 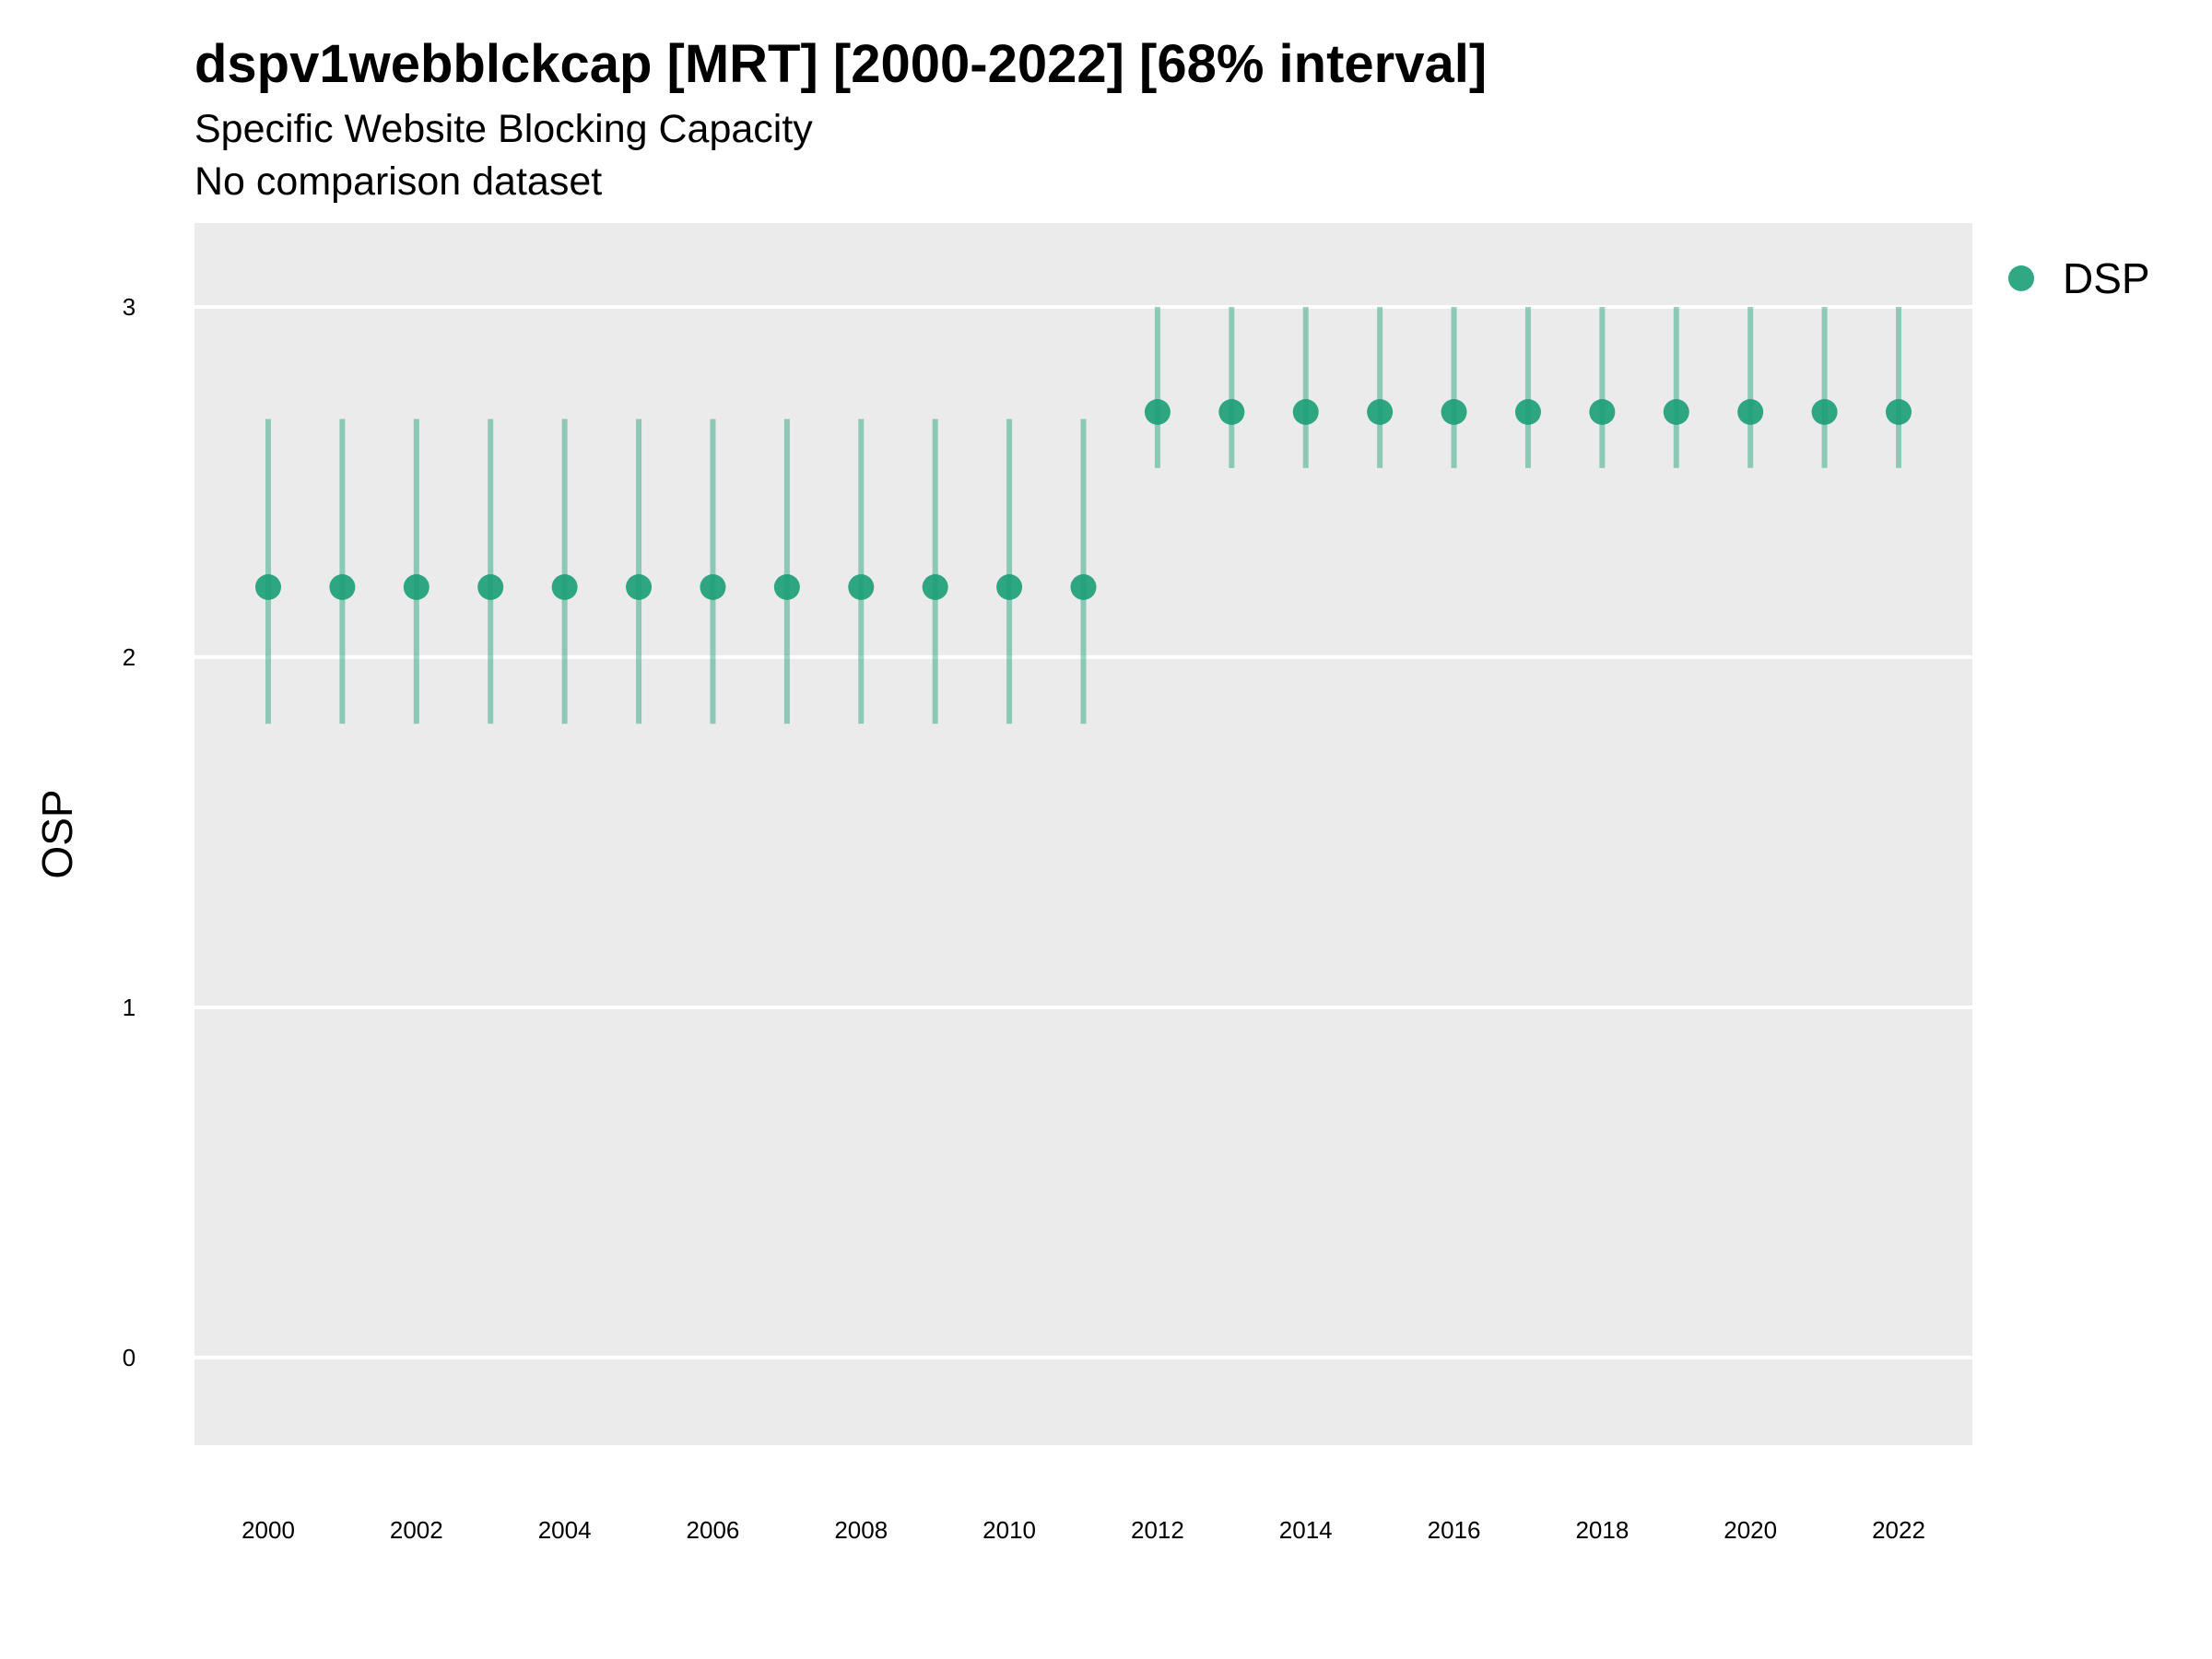 I want to click on y-axis-ticks: 0 1 2 3, so click(x=129, y=832).